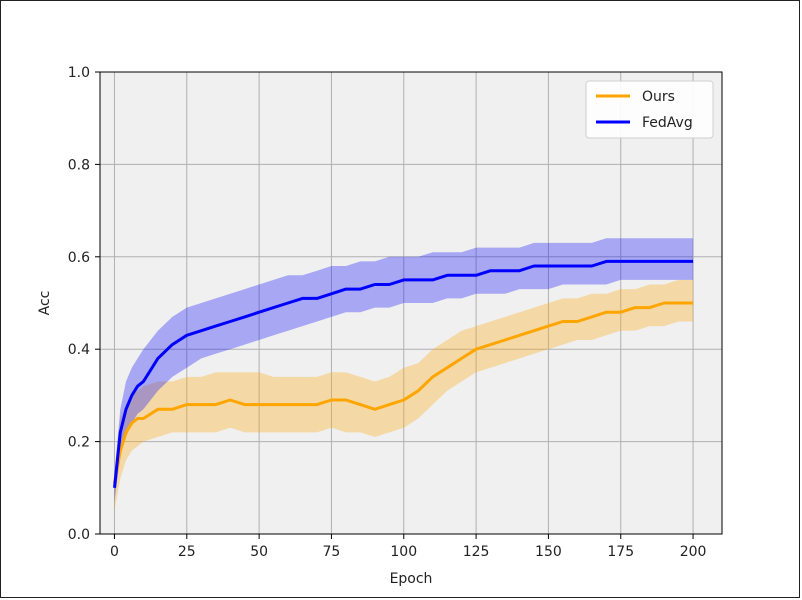  I want to click on legend-label-ours: Ours, so click(658, 97).